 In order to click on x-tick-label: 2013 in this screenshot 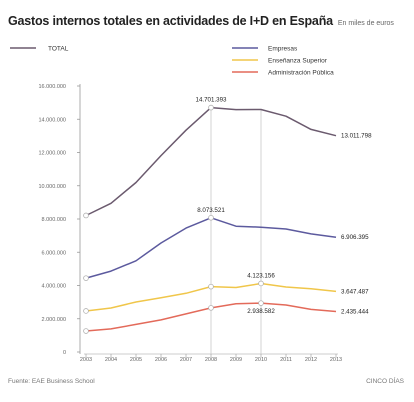, I will do `click(336, 360)`.